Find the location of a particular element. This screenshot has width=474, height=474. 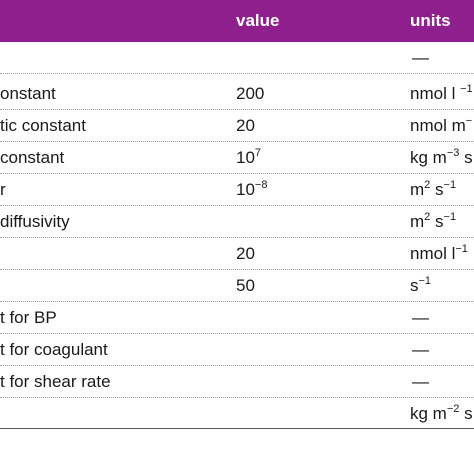

table-row: — is located at coordinates (237, 58).